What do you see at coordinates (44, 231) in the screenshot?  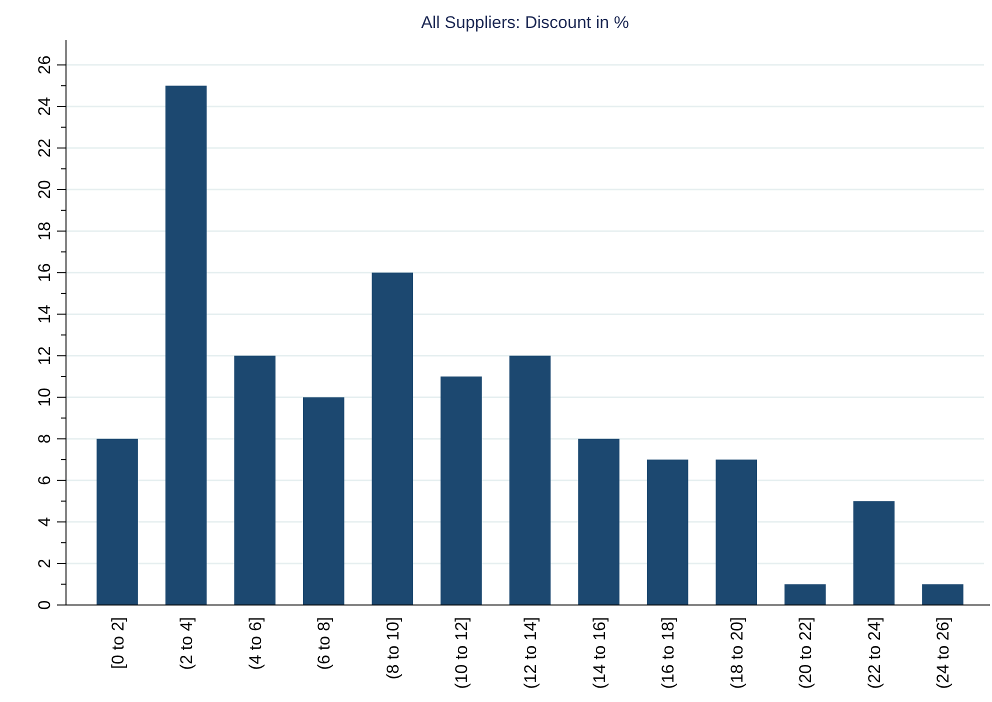 I see `y-tick-label: 18` at bounding box center [44, 231].